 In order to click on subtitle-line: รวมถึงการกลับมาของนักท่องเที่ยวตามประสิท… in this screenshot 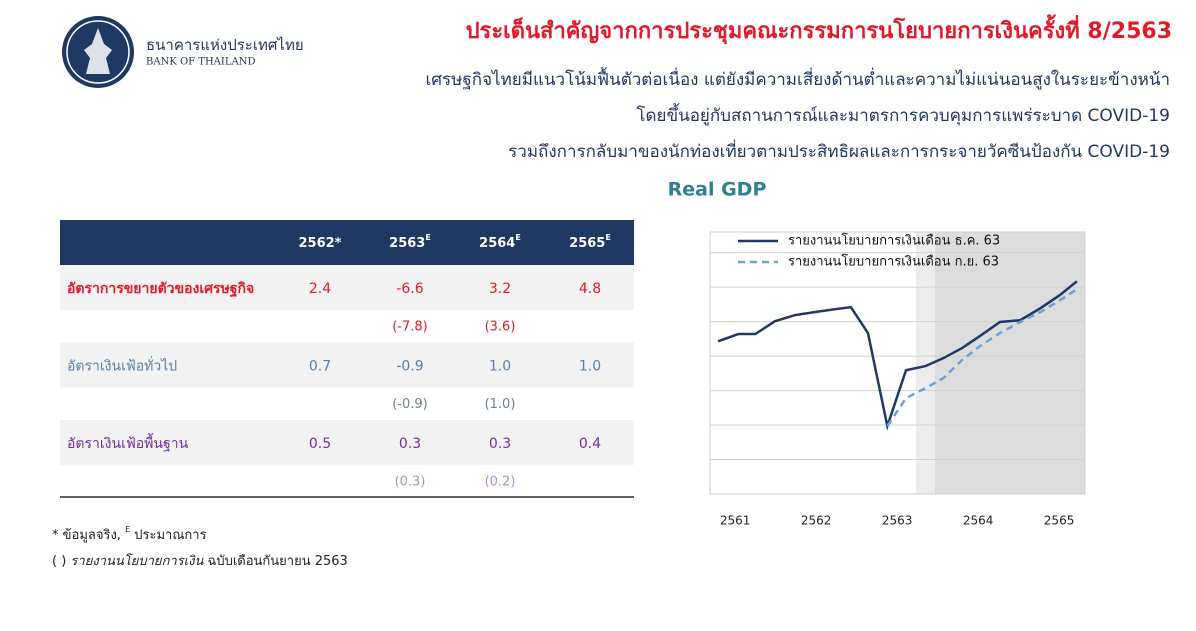, I will do `click(839, 150)`.